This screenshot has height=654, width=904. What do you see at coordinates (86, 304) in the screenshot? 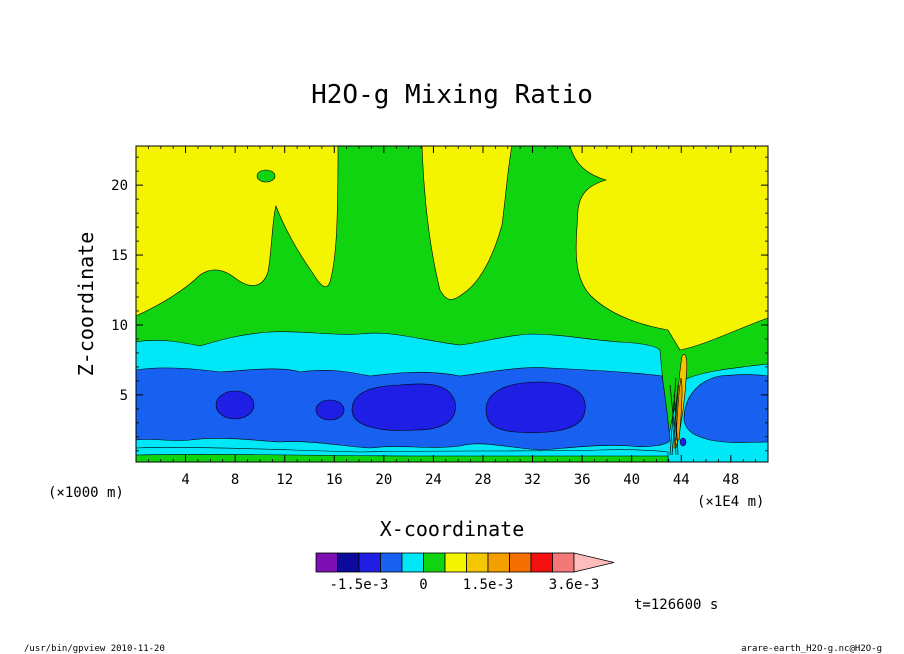
I see `y-axis-label: Z-coordinate` at bounding box center [86, 304].